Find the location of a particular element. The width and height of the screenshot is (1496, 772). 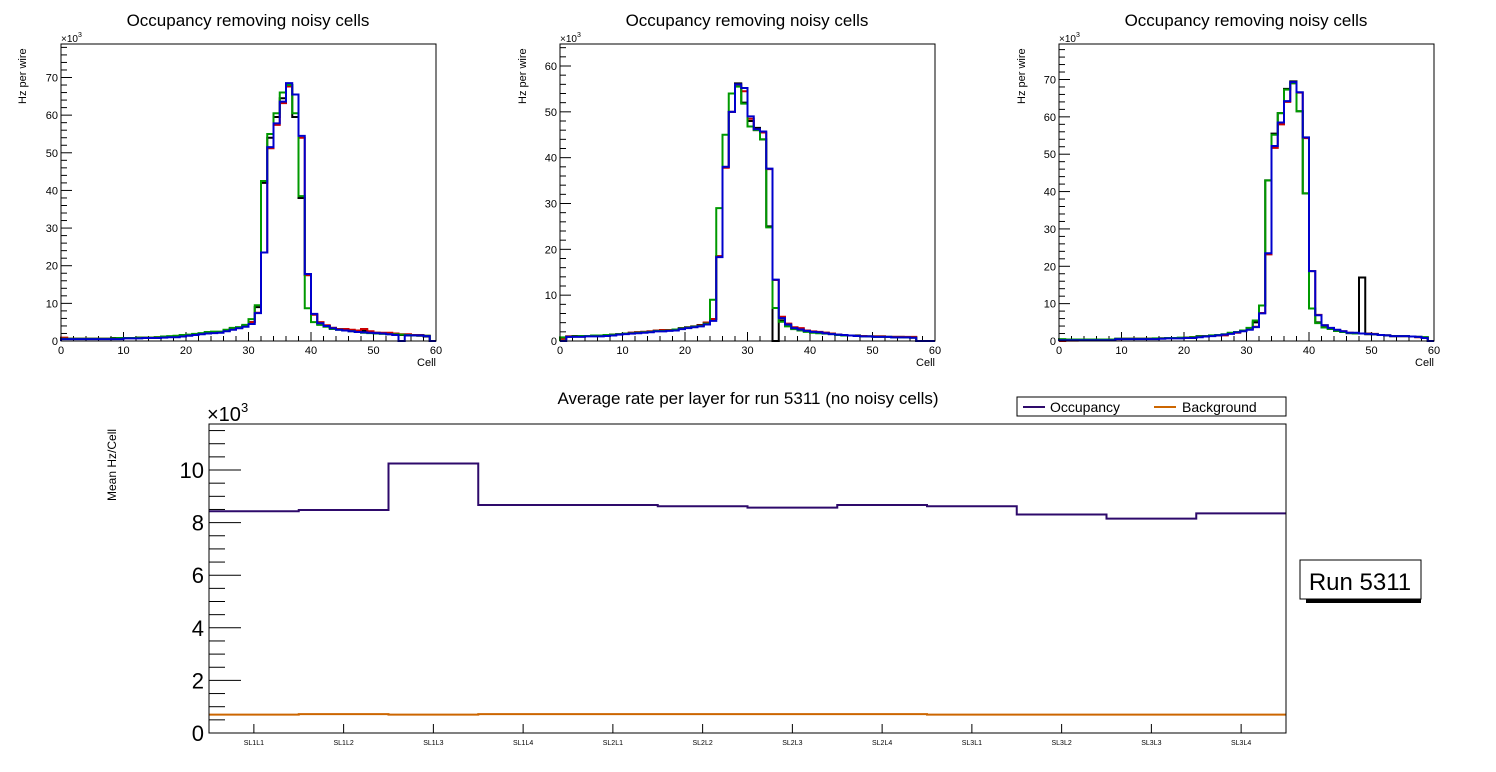

y-tick-label: 6 is located at coordinates (198, 575).